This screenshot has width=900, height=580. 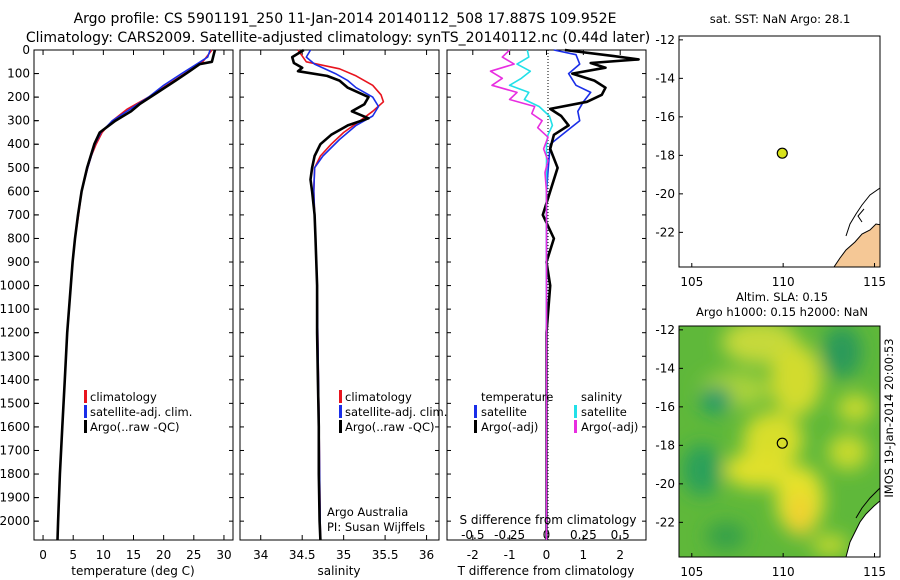 I want to click on sst-map-title: sat. SST: NaN Argo: 28.1, so click(x=780, y=19).